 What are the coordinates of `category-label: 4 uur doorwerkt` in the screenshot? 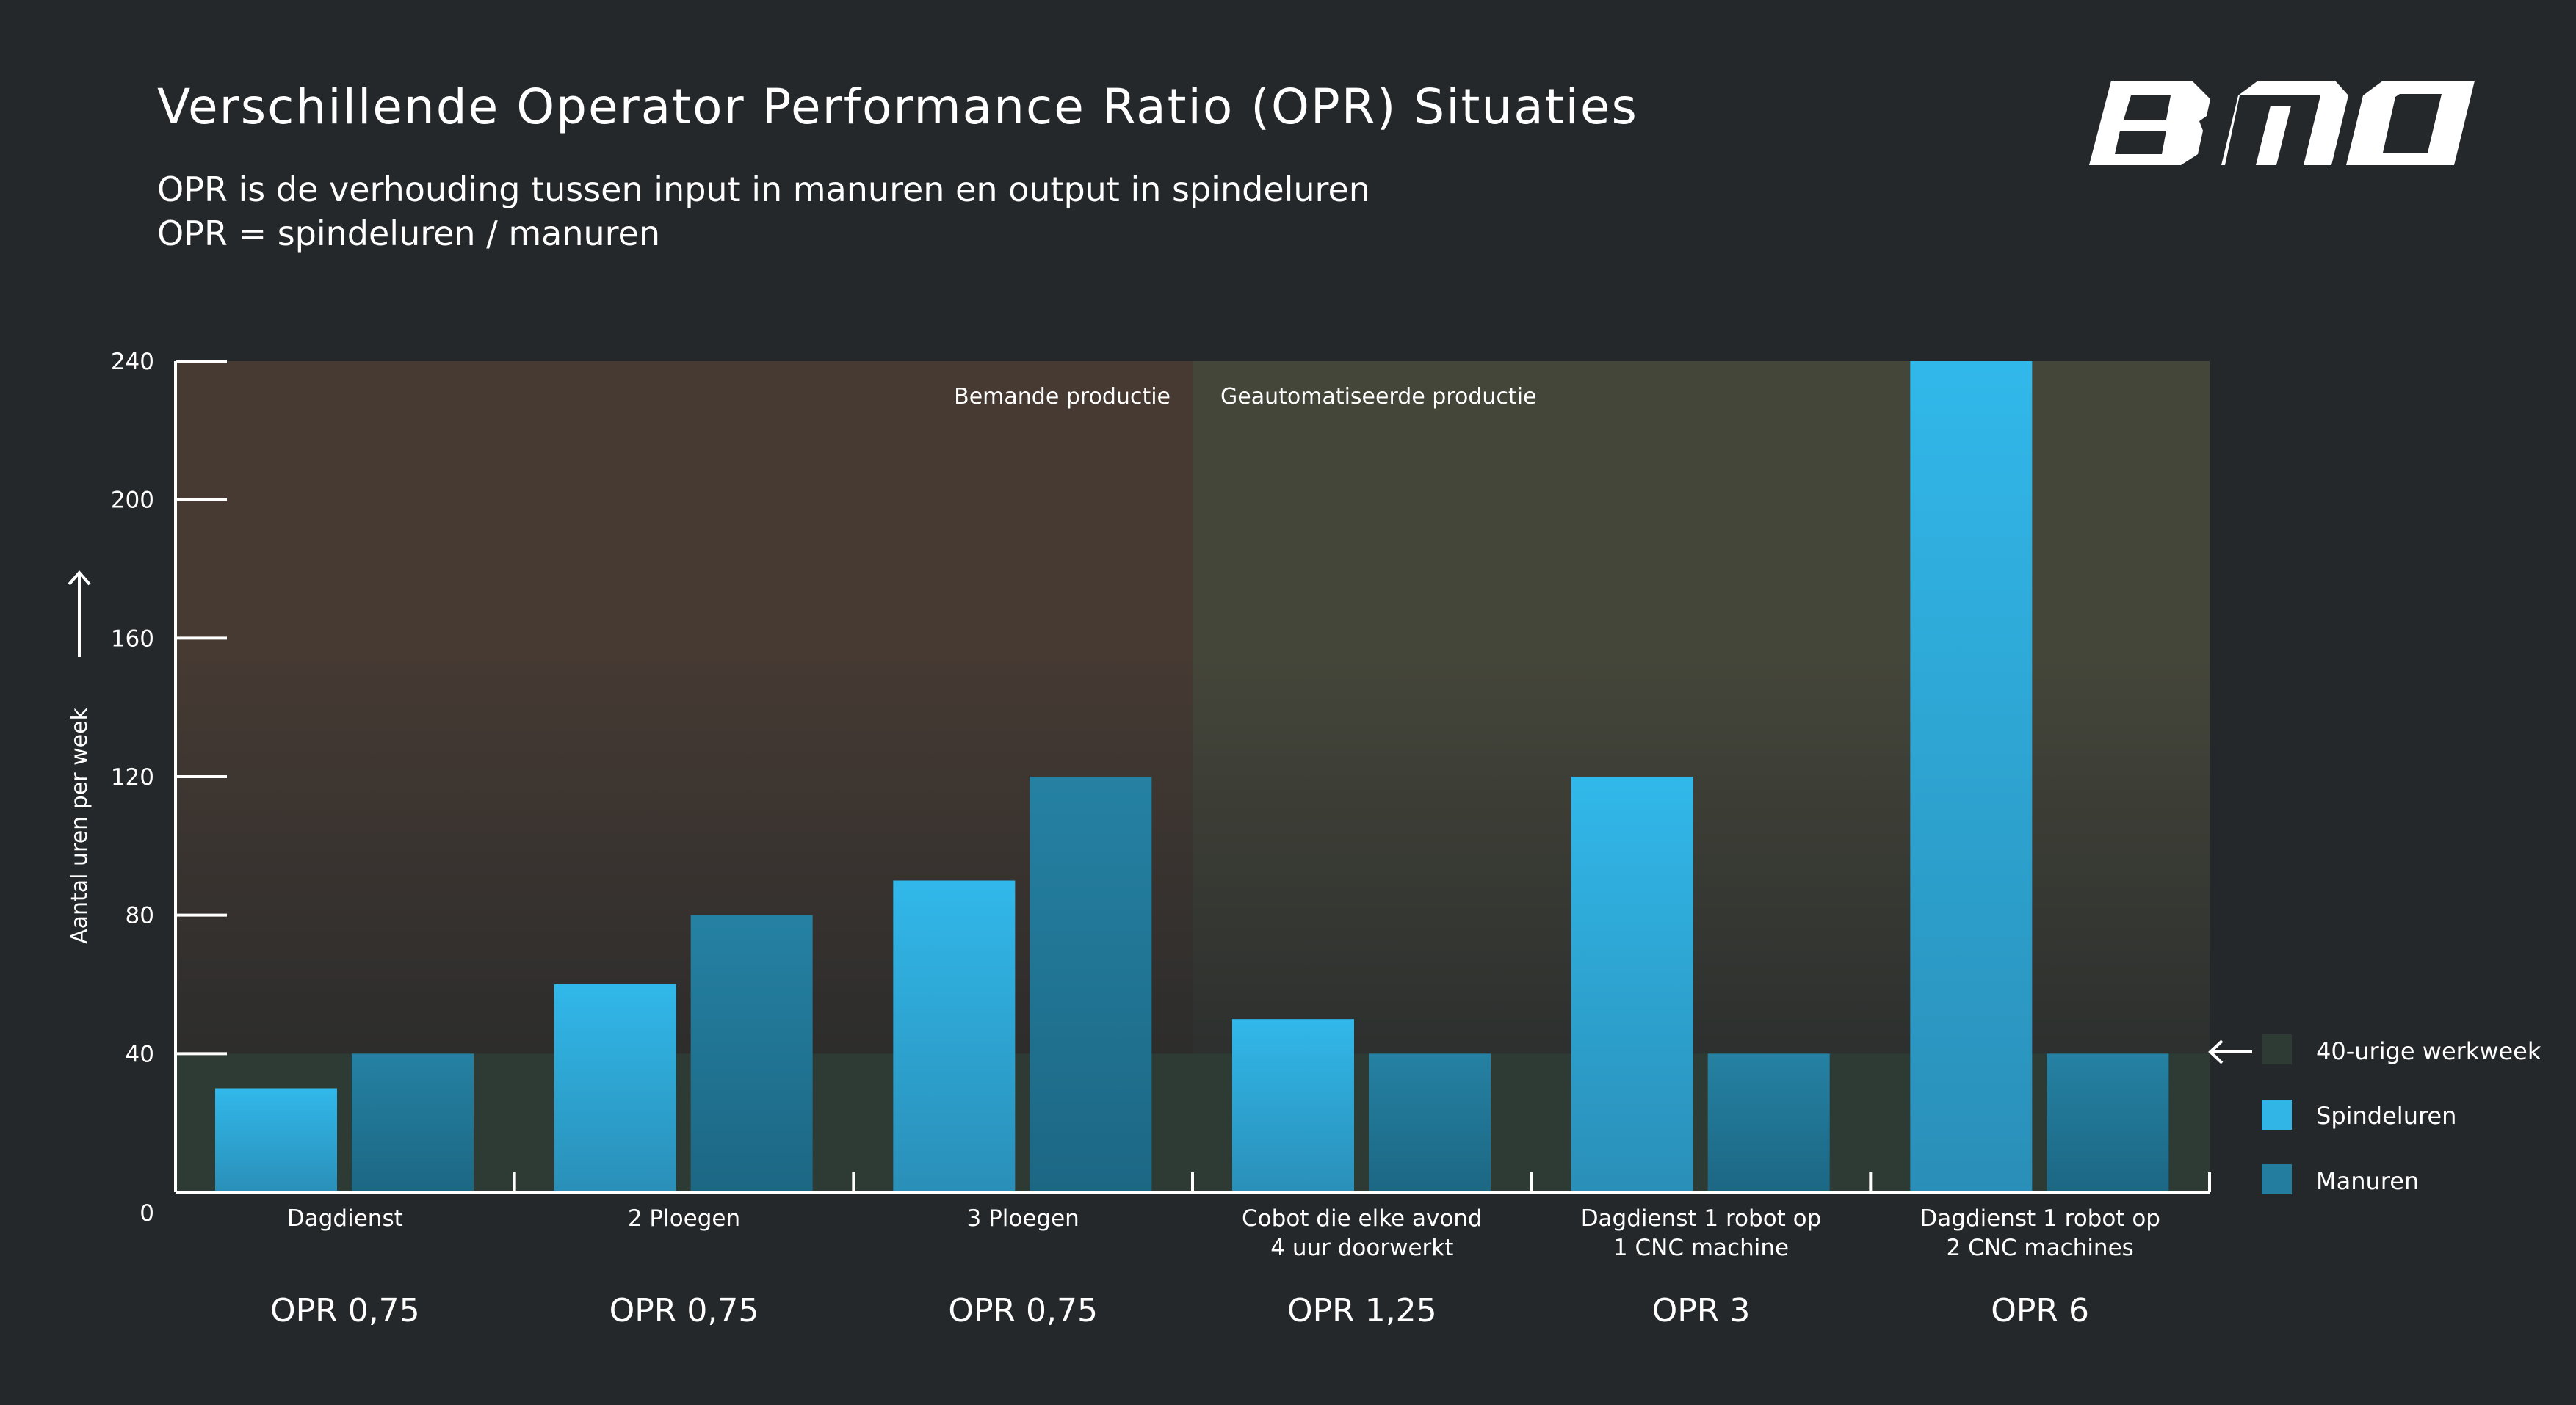 It's located at (1361, 1248).